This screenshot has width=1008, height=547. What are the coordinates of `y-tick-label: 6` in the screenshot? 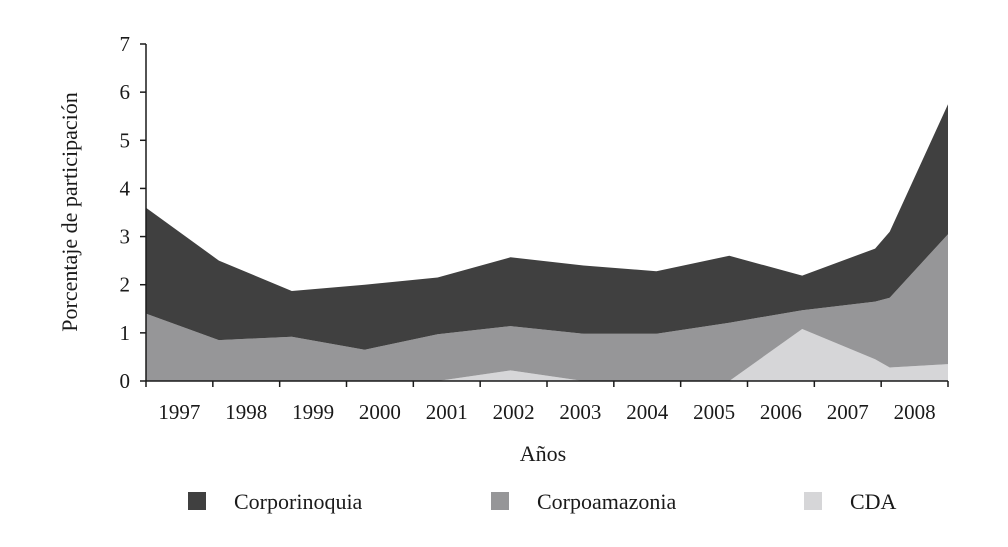 It's located at (125, 92).